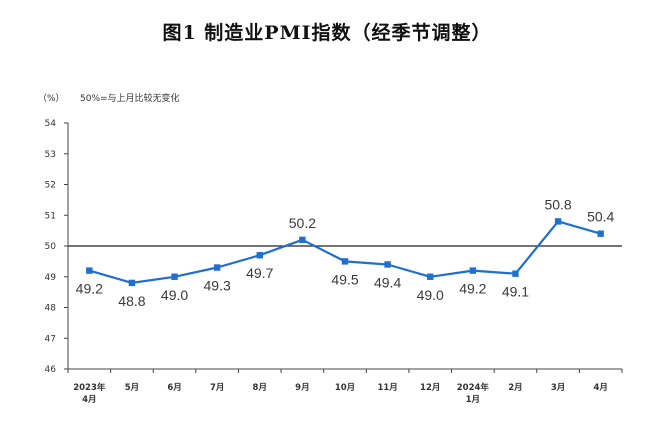 Image resolution: width=654 pixels, height=429 pixels. What do you see at coordinates (89, 387) in the screenshot?
I see `x-tick-label: 2023年` at bounding box center [89, 387].